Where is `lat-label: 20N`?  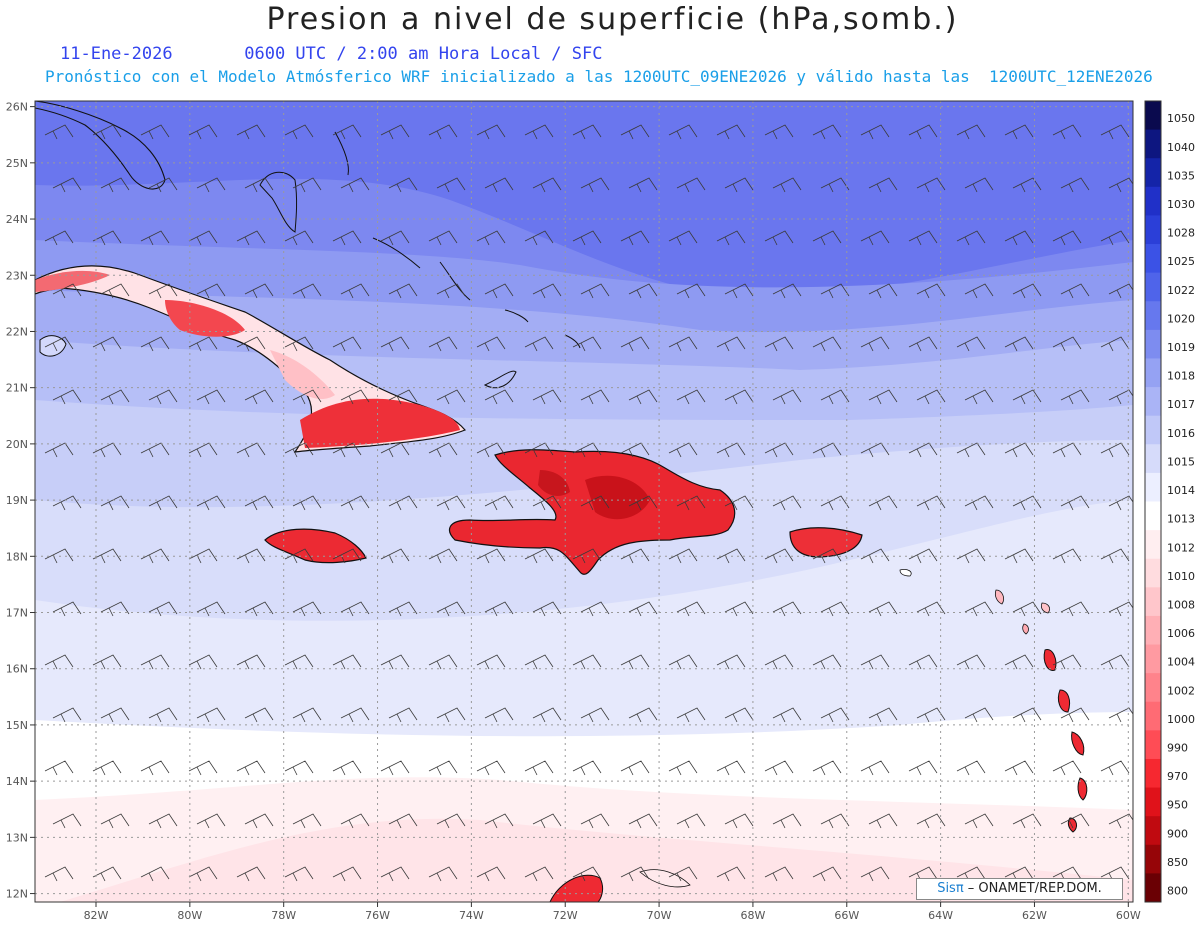 lat-label: 20N is located at coordinates (17, 444).